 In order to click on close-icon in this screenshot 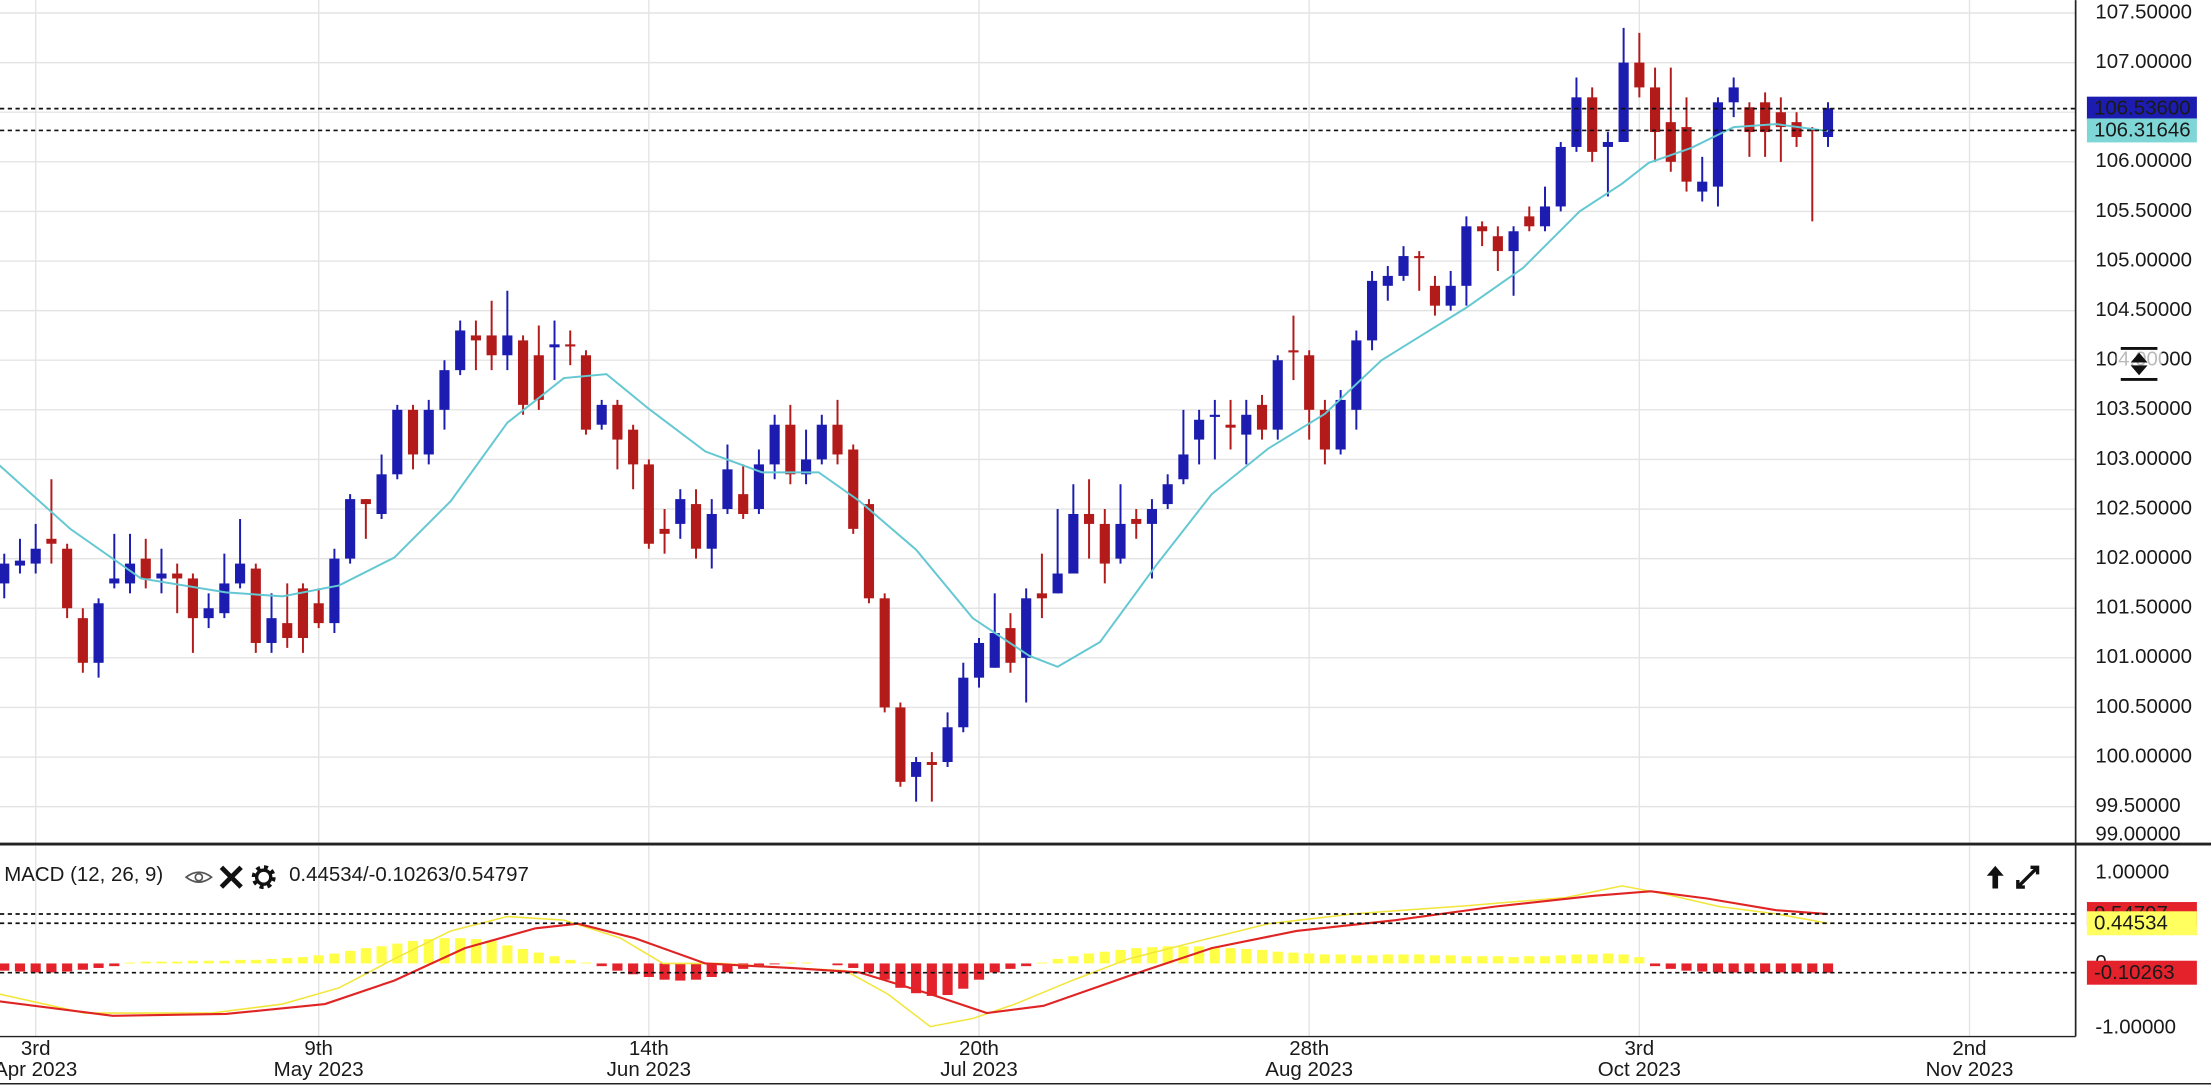, I will do `click(231, 877)`.